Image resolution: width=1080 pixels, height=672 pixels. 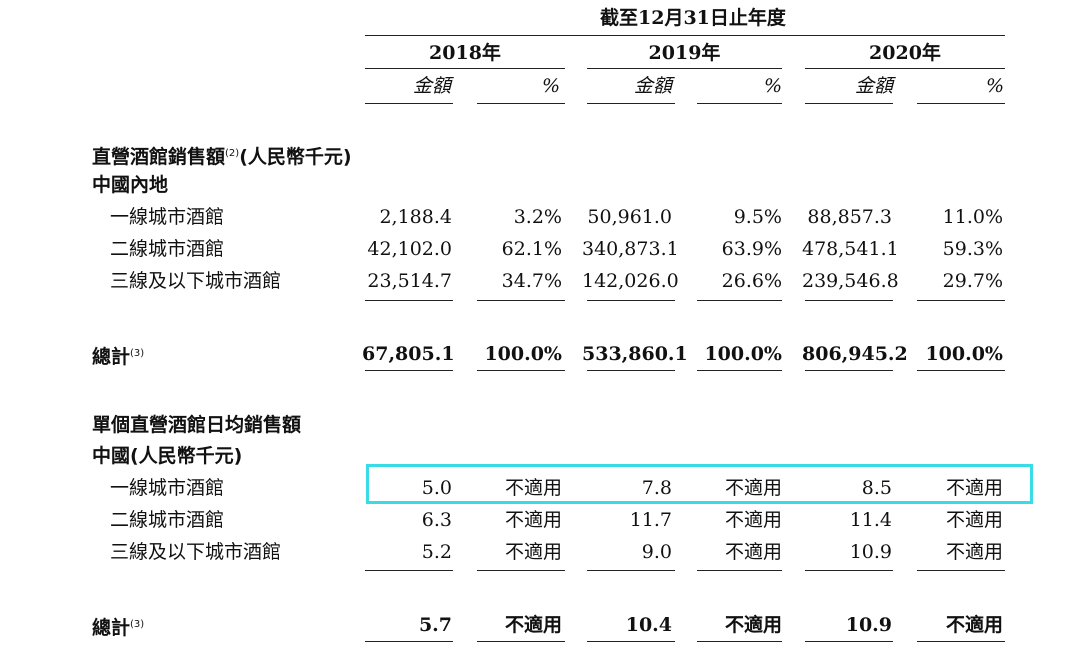 What do you see at coordinates (876, 488) in the screenshot?
I see `table-cell: 8.5` at bounding box center [876, 488].